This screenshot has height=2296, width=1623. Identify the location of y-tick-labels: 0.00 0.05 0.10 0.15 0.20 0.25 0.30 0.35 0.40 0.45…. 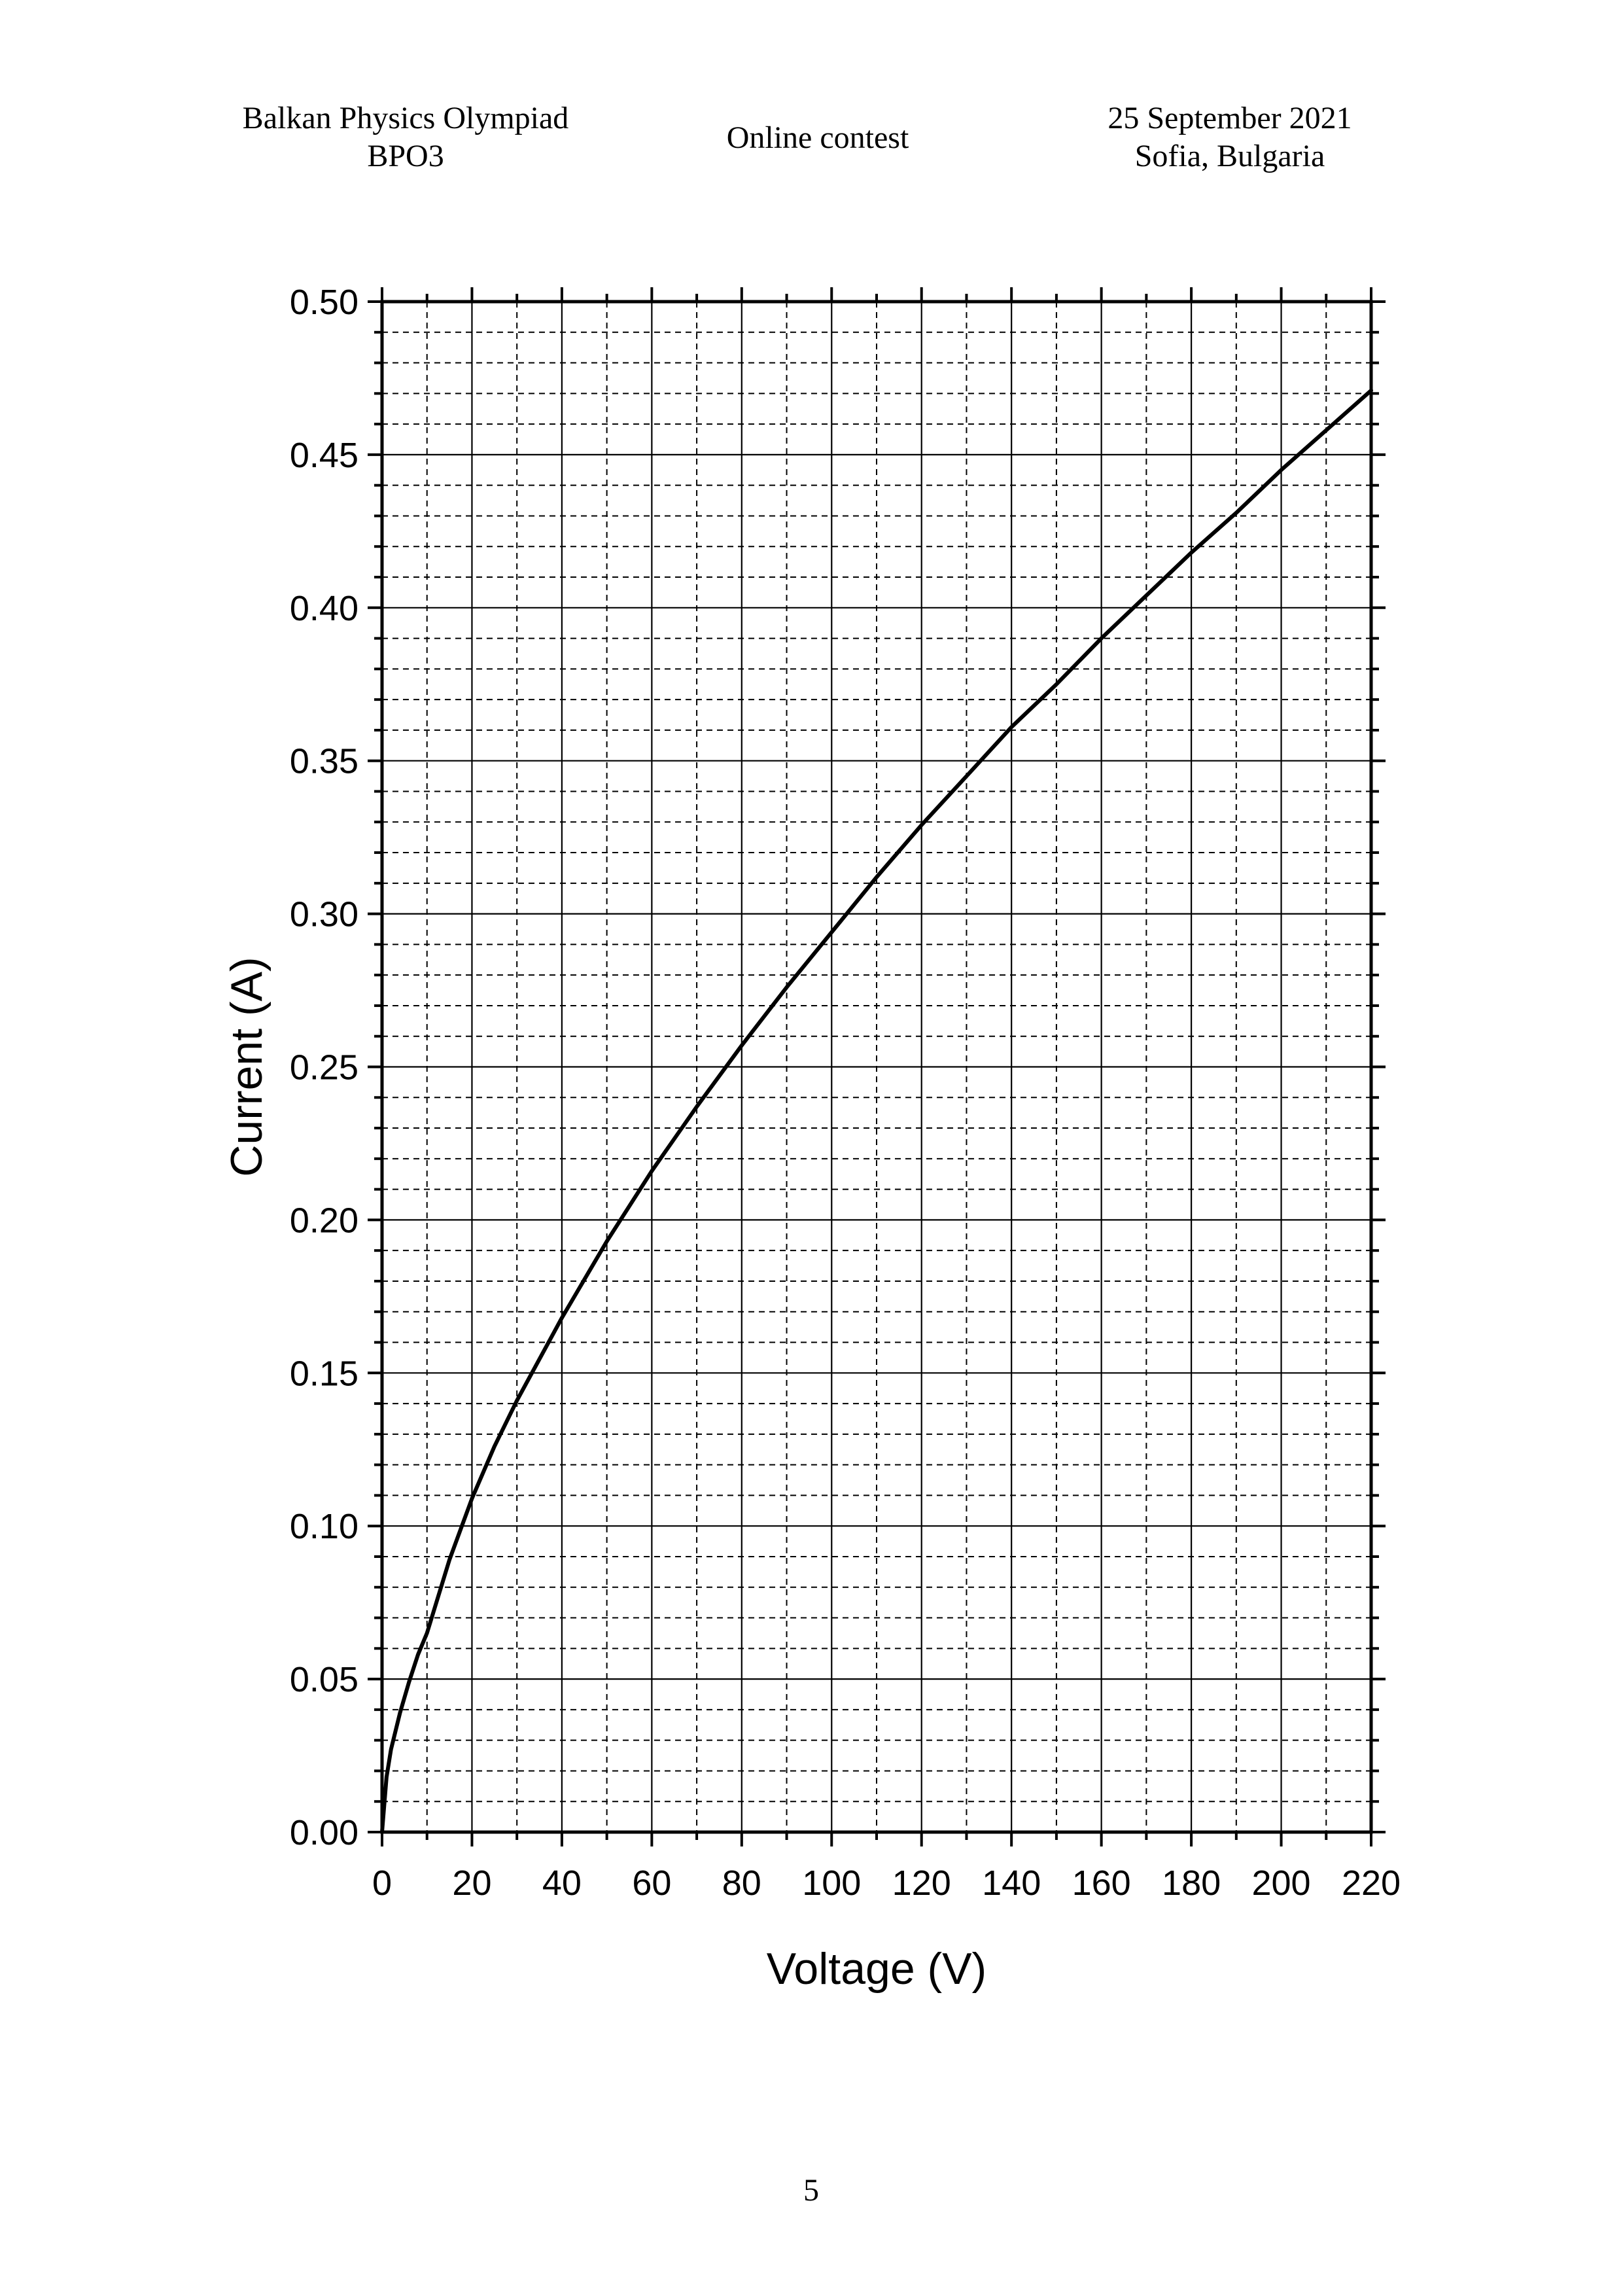
(324, 1067).